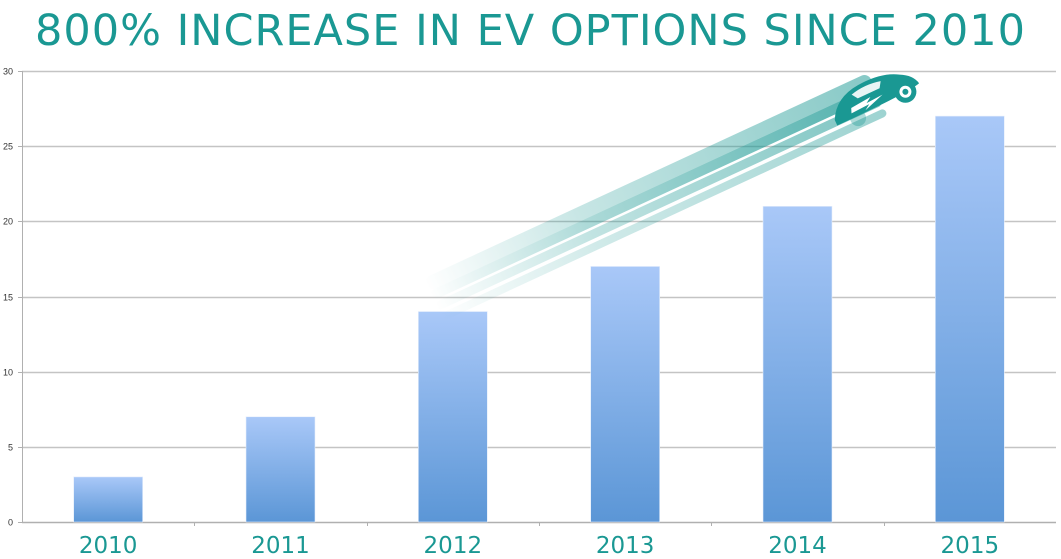 The width and height of the screenshot is (1061, 559). What do you see at coordinates (8, 72) in the screenshot?
I see `y-tick-label: 30` at bounding box center [8, 72].